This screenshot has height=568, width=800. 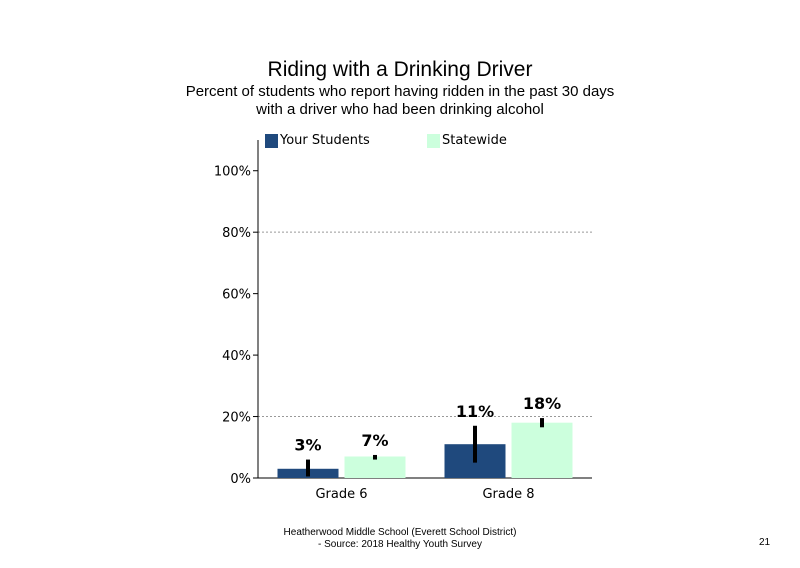 I want to click on legend-swatch-your-students, so click(x=271, y=140).